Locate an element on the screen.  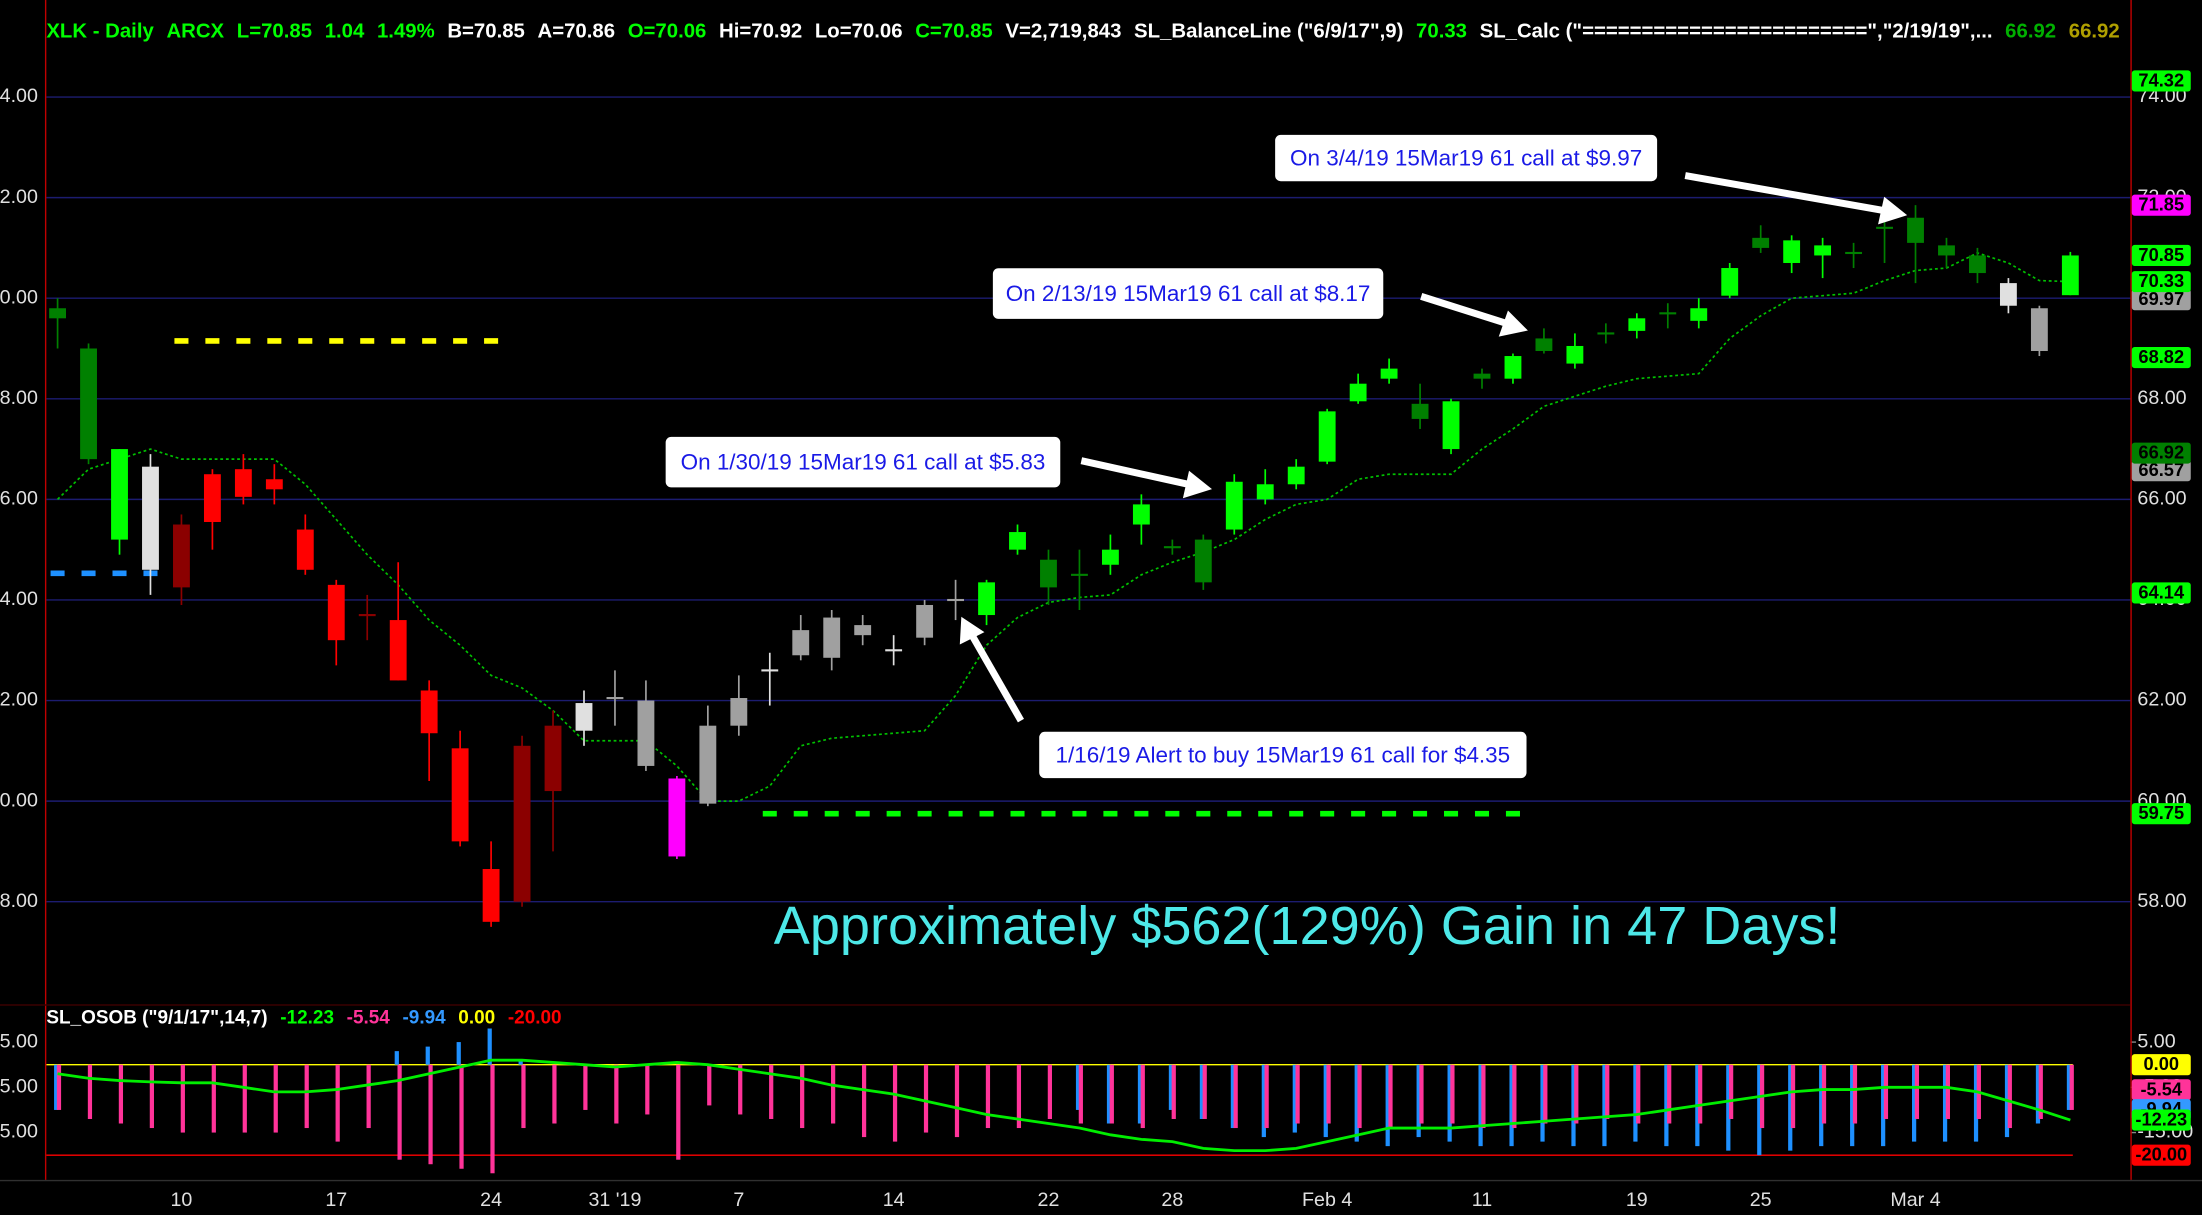
arrow is located at coordinates (1463, 310).